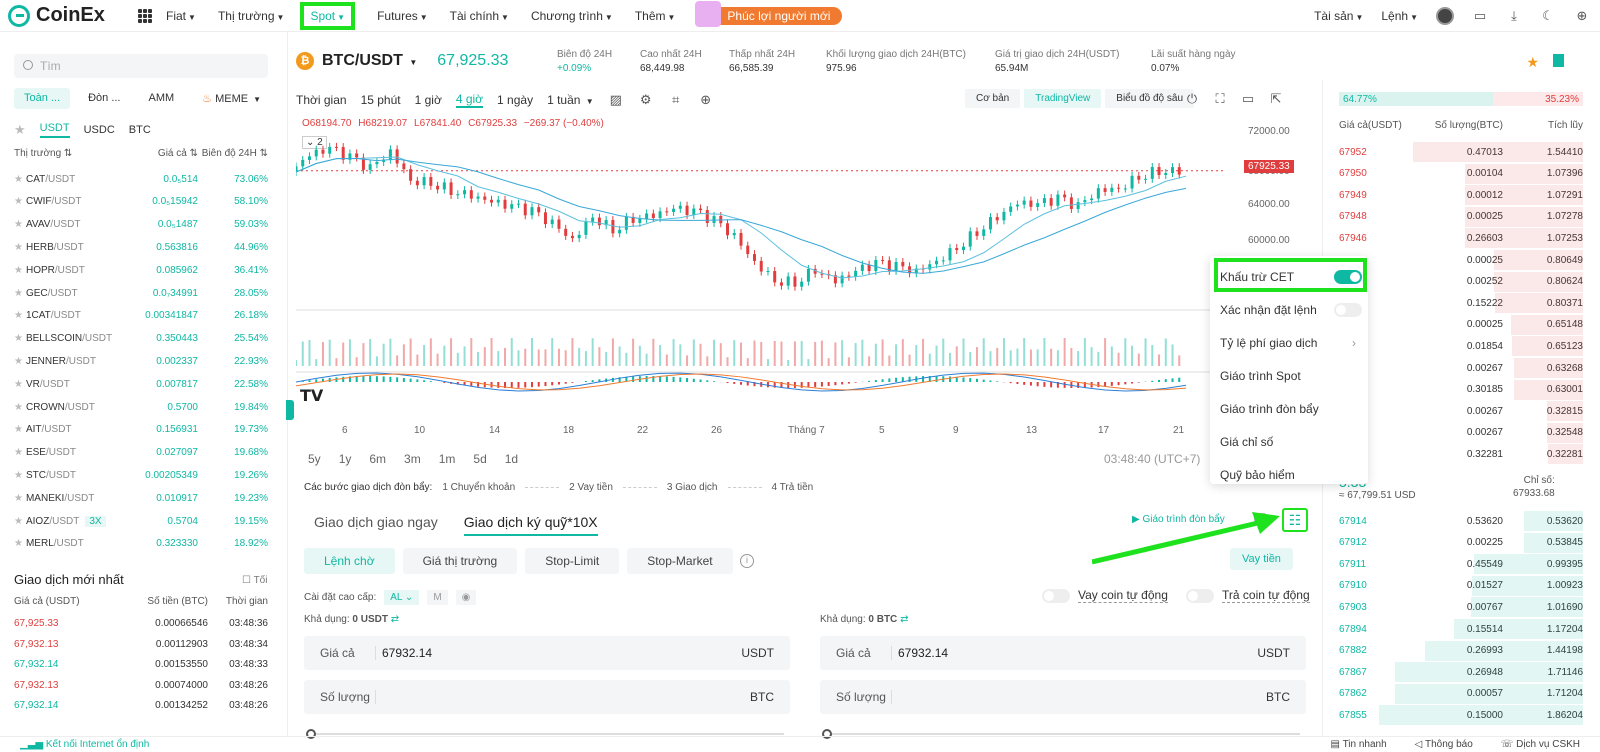 The width and height of the screenshot is (1600, 752). Describe the element at coordinates (1348, 277) in the screenshot. I see `cet-deduction-toggle` at that location.